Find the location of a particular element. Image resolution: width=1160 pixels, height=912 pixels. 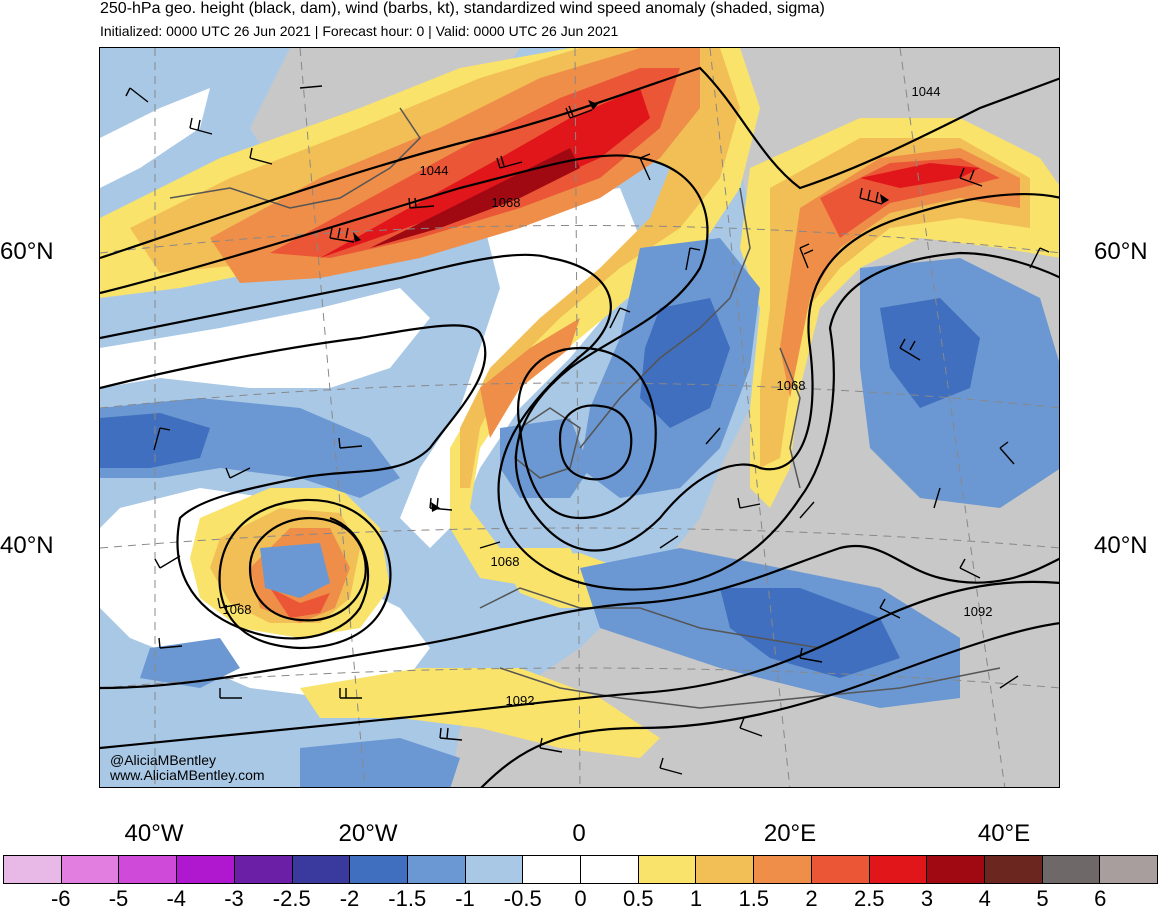

colorbar is located at coordinates (580, 869).